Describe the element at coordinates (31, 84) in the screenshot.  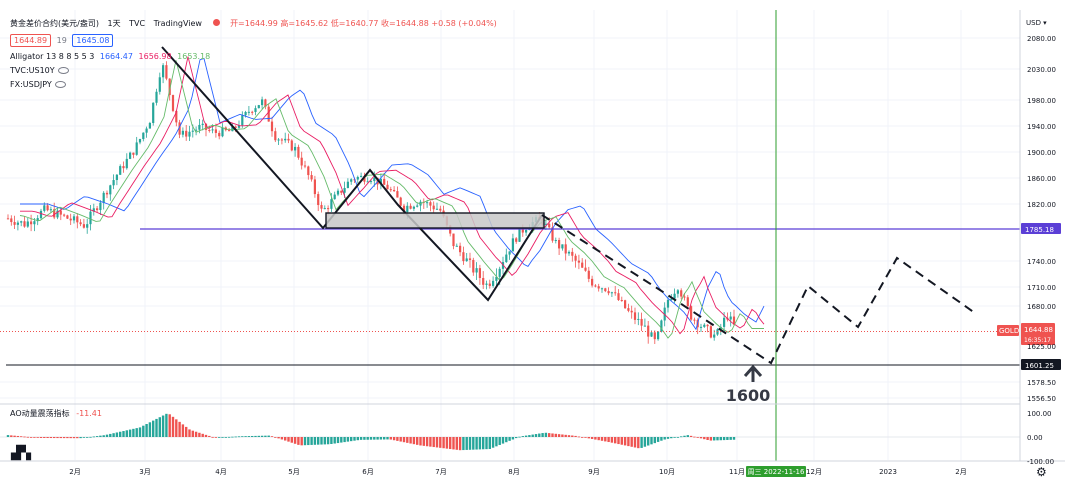
I see `overlay-symbol: FX:USDJPY` at that location.